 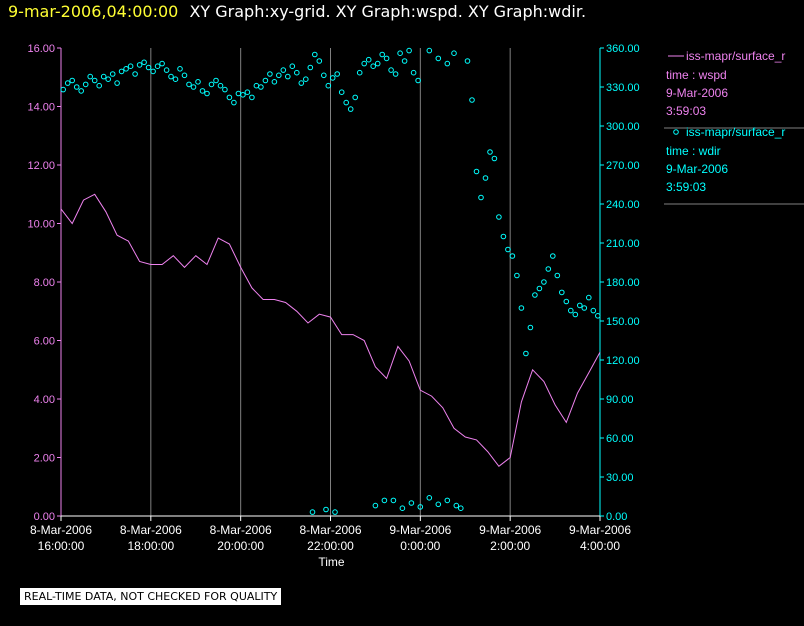 What do you see at coordinates (623, 88) in the screenshot?
I see `y-right-tick-label: 330.00` at bounding box center [623, 88].